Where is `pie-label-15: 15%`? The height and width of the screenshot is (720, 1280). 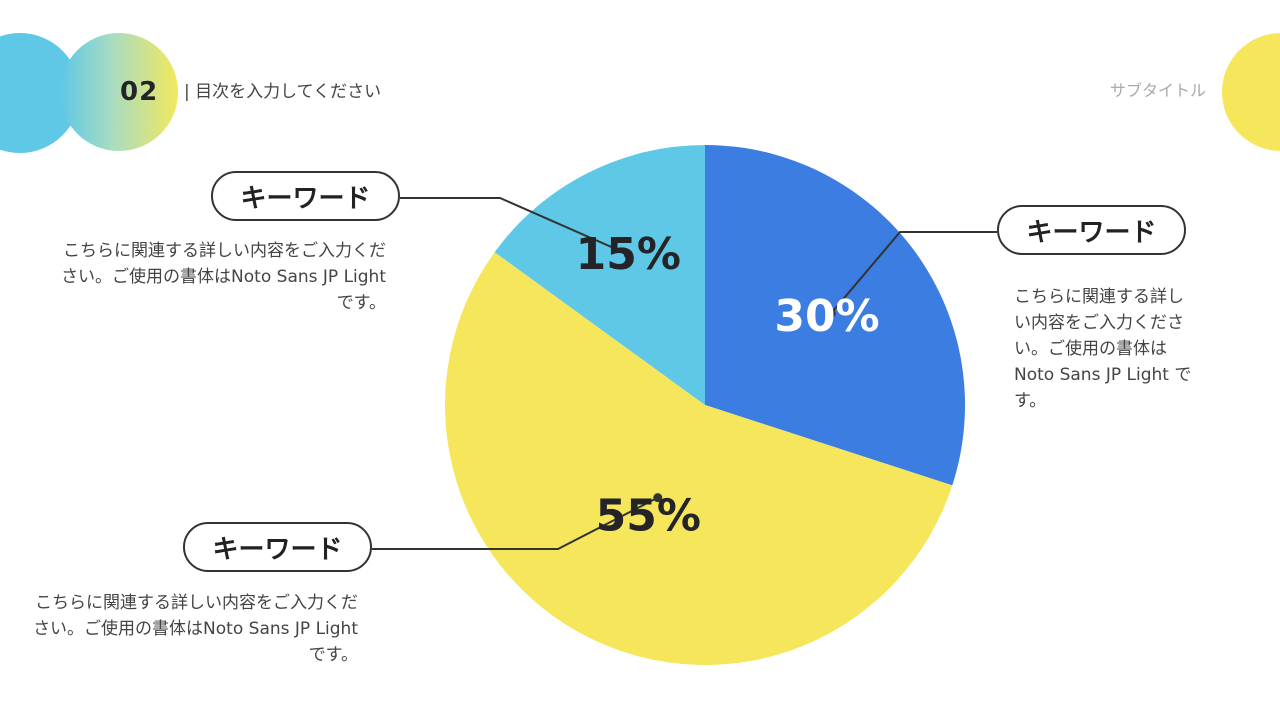
pie-label-15: 15% is located at coordinates (628, 254).